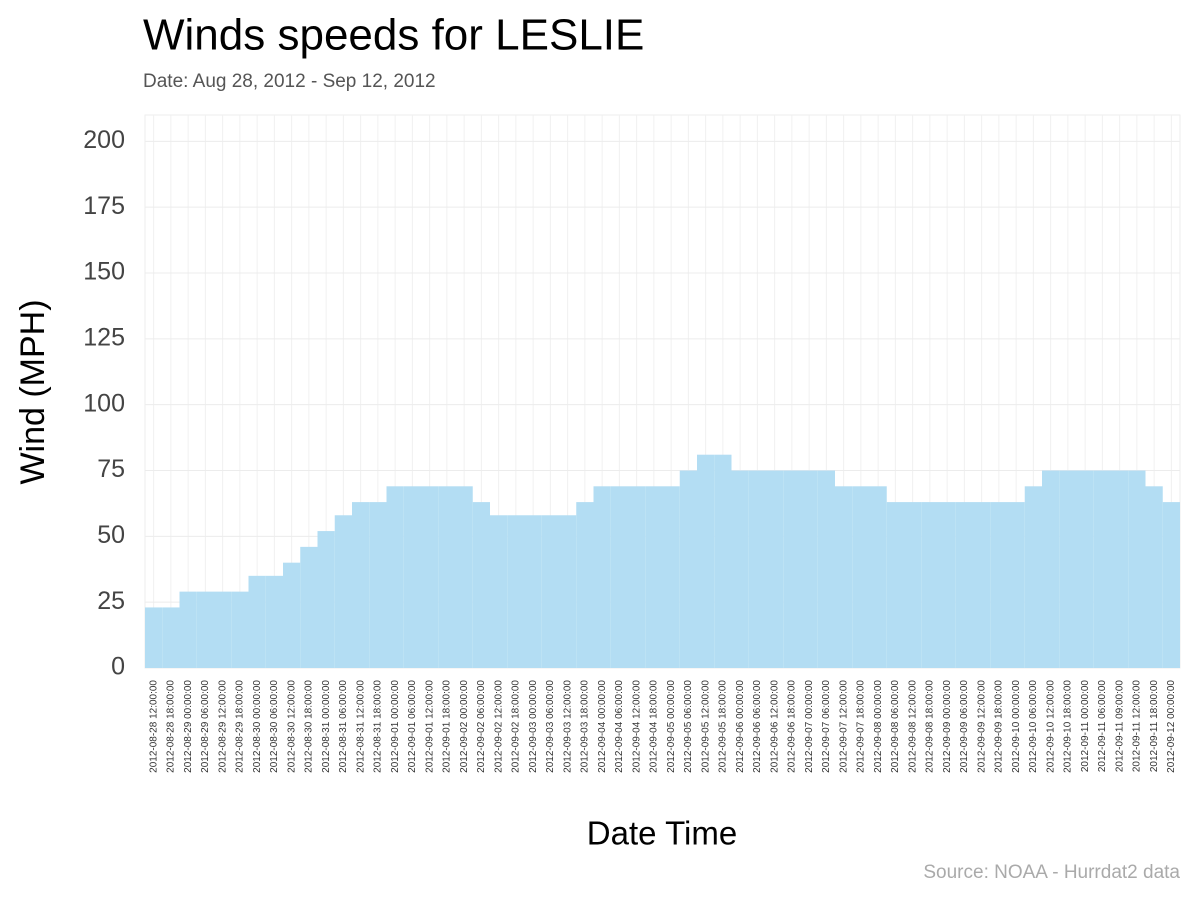 Image resolution: width=1200 pixels, height=900 pixels. Describe the element at coordinates (964, 726) in the screenshot. I see `x-tick-label: 2012-09-09 06:00:00` at that location.